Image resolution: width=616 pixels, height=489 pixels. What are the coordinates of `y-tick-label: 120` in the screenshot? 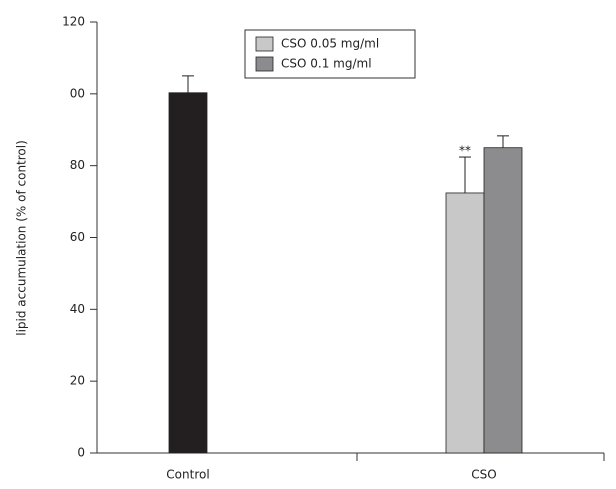 It's located at (73, 22).